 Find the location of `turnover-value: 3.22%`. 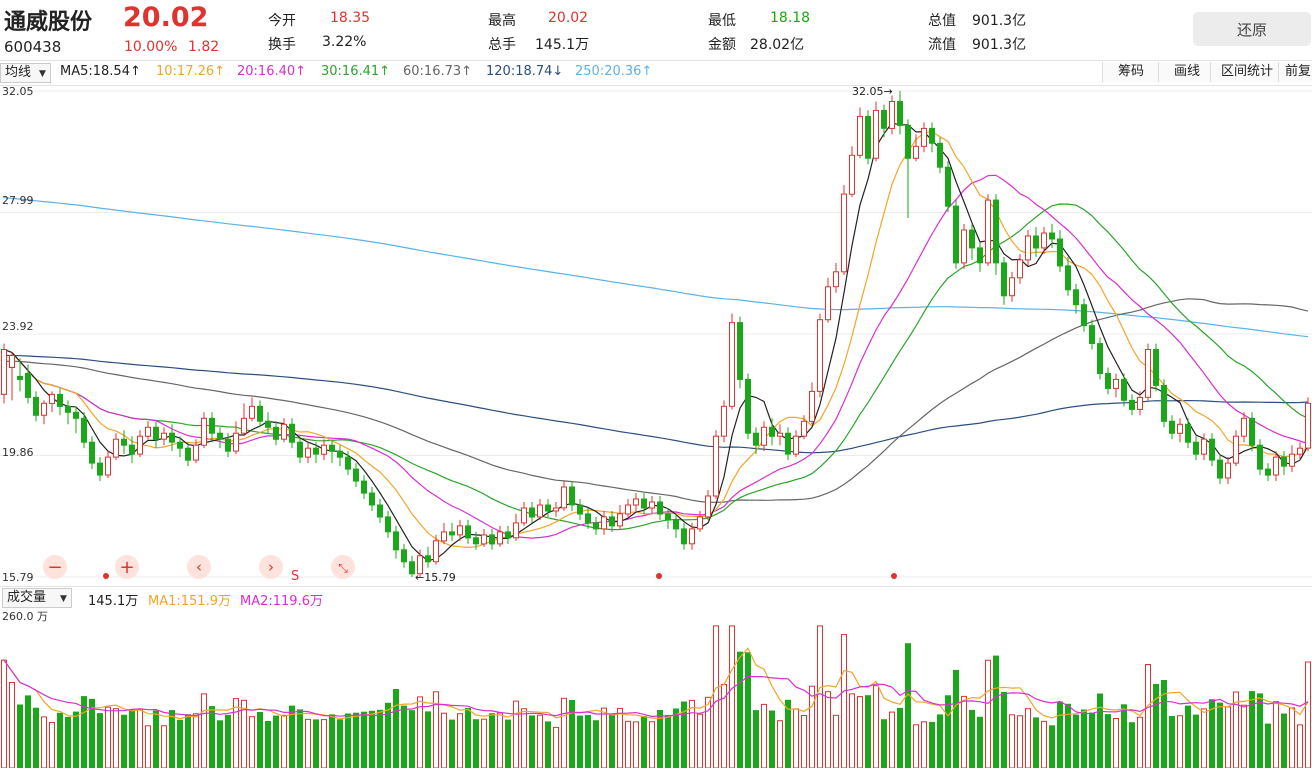

turnover-value: 3.22% is located at coordinates (344, 42).